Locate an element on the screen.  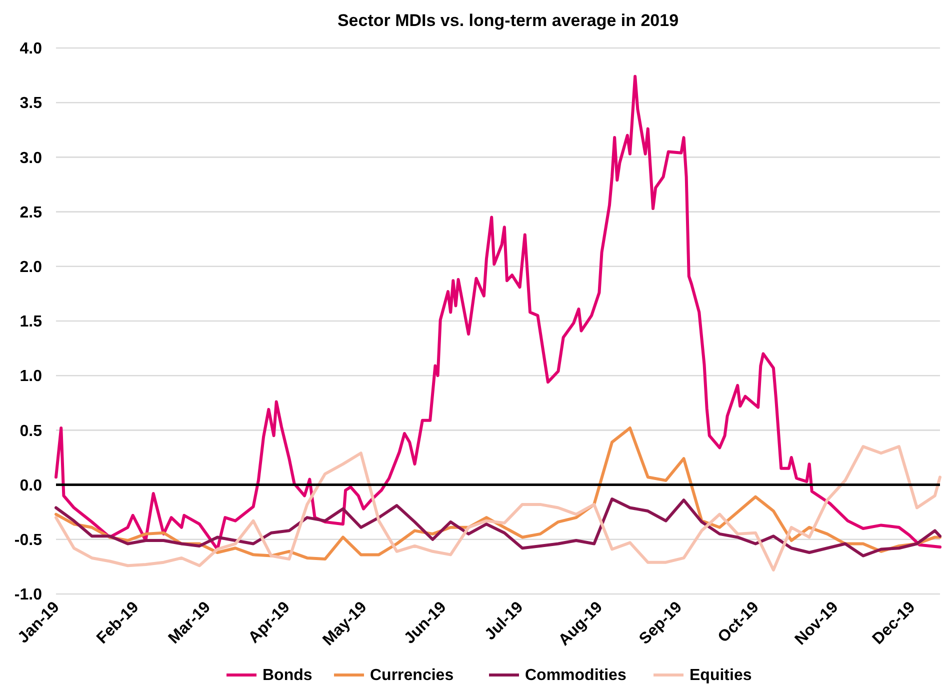
legend-label: Currencies is located at coordinates (412, 675).